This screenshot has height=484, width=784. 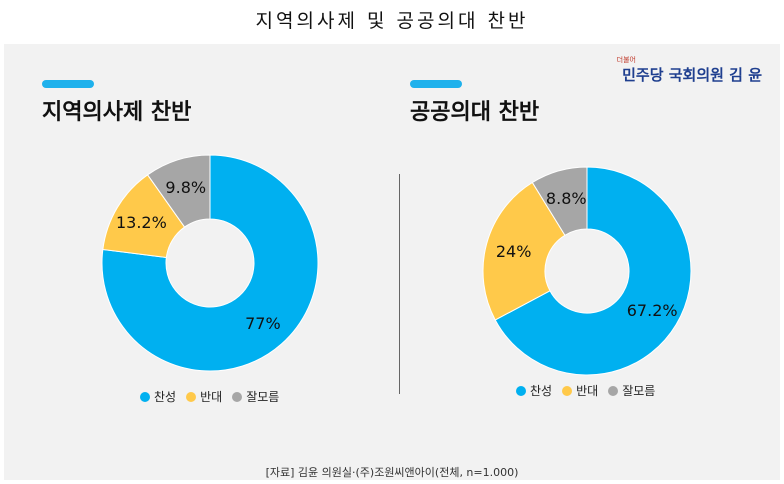 I want to click on brand-name: 민주당 국회의원 김 윤, so click(x=692, y=75).